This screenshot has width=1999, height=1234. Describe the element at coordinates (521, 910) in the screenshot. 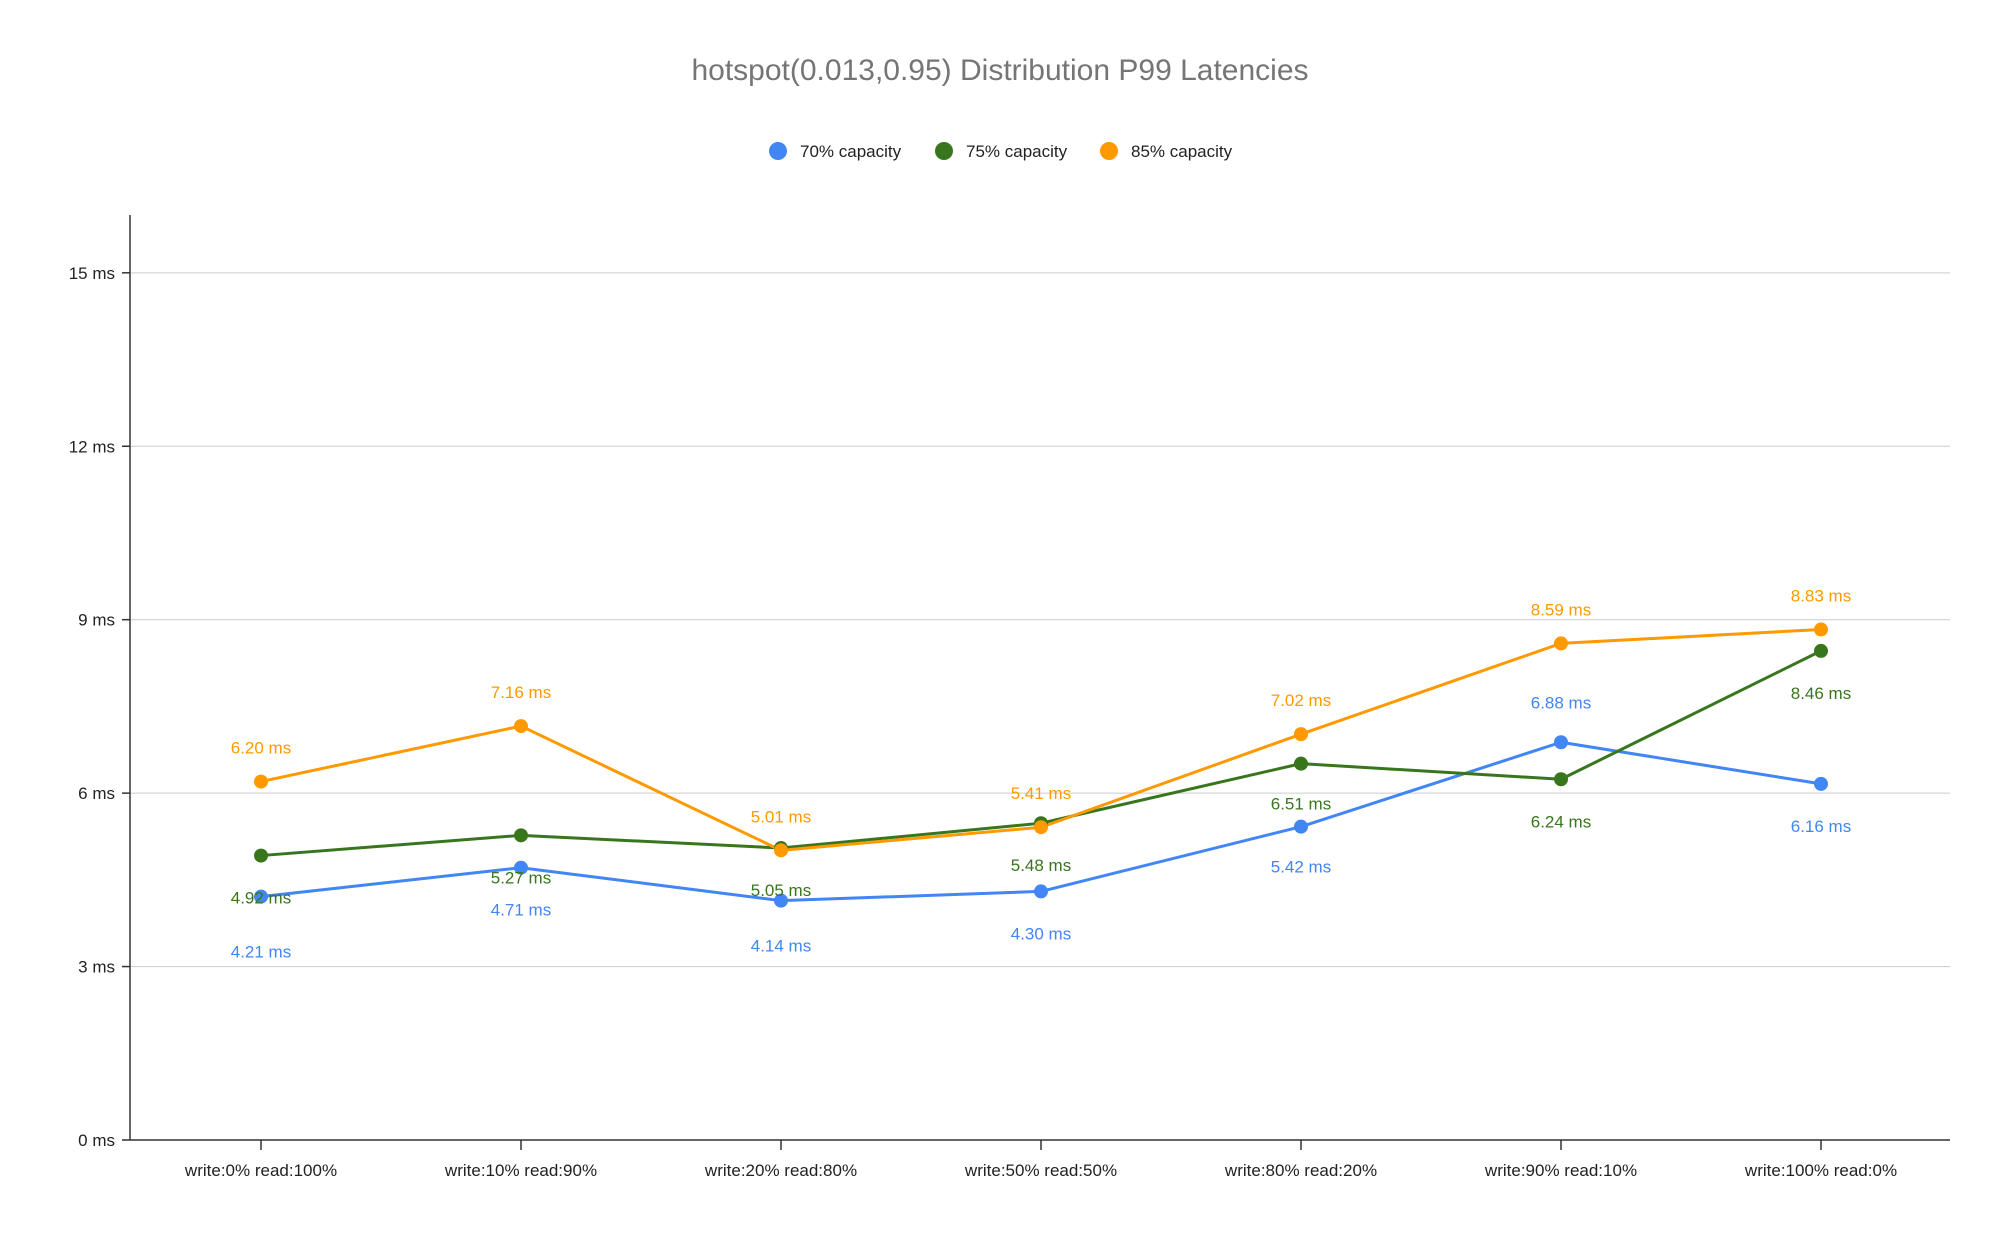

I see `data-label: 4.71 ms` at that location.